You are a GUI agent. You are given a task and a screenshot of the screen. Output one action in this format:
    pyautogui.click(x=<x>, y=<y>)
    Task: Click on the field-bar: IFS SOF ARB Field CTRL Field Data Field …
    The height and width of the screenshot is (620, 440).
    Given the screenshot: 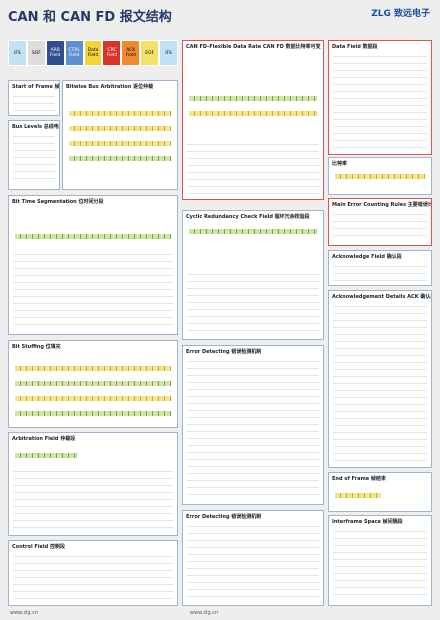 What is the action you would take?
    pyautogui.click(x=93, y=53)
    